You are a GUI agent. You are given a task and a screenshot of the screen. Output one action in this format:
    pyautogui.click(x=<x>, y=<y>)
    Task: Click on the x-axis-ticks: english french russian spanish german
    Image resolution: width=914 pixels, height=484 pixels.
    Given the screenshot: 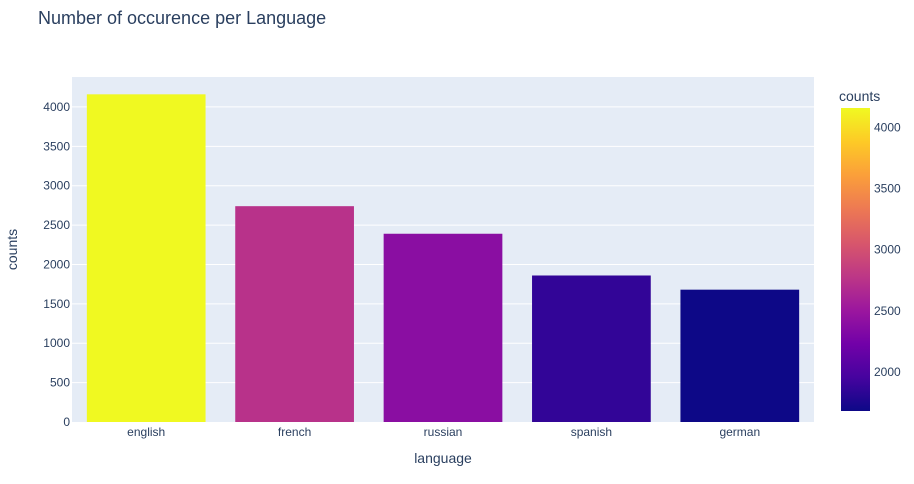 What is the action you would take?
    pyautogui.click(x=443, y=432)
    